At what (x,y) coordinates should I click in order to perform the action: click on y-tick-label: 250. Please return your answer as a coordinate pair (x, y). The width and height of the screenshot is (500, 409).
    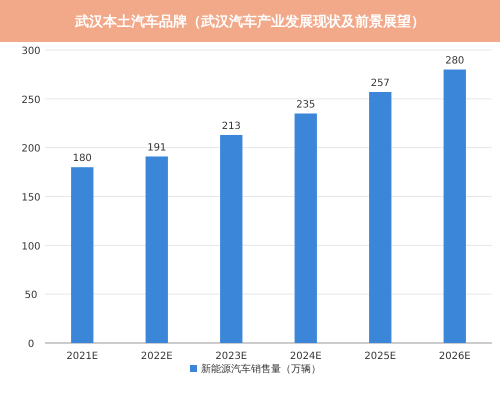
    Looking at the image, I should click on (31, 100).